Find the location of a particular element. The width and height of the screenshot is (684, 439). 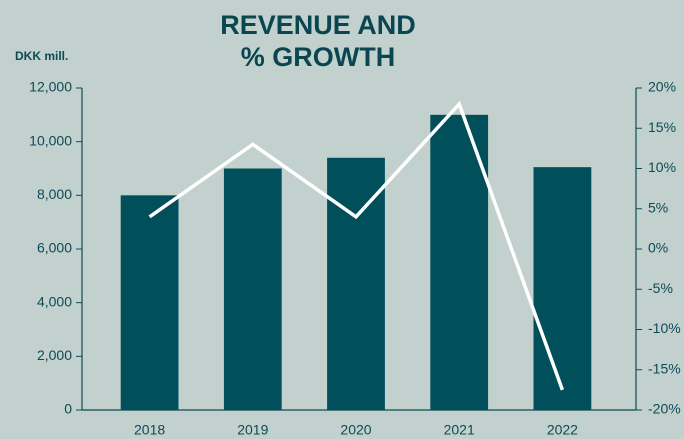

x-tick-label: 2020 is located at coordinates (355, 430).